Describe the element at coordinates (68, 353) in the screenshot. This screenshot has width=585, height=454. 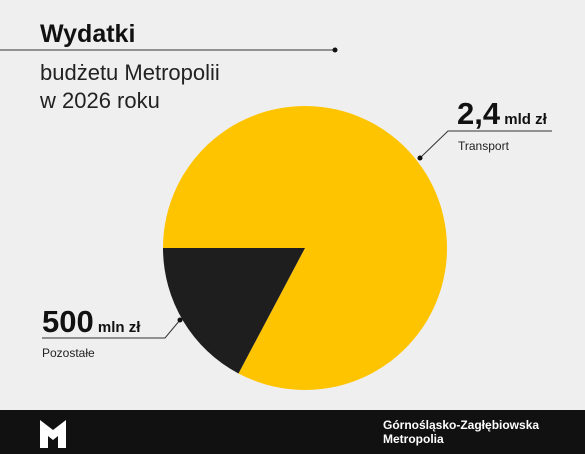
I see `category-label: Pozostałe` at that location.